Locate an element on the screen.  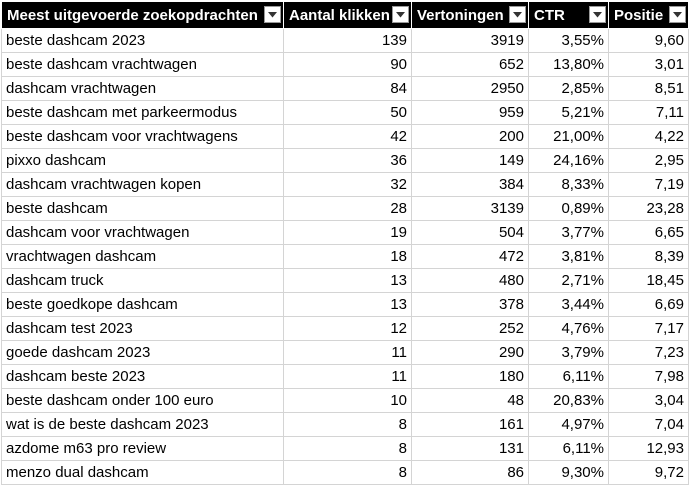
cell-position: 23,28 is located at coordinates (648, 208).